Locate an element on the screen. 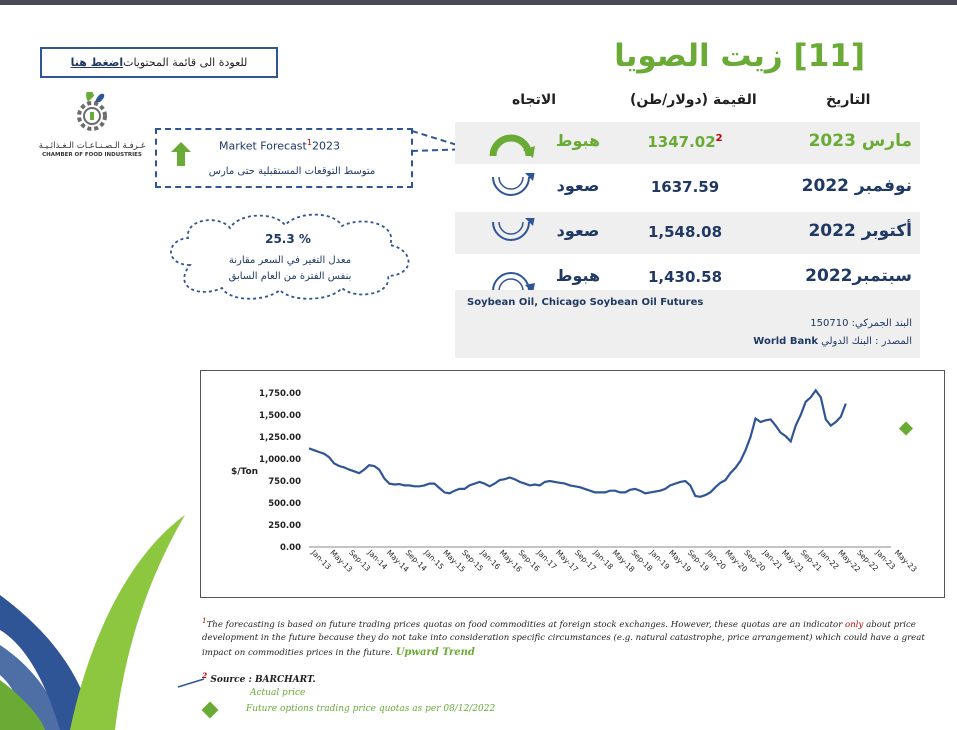 The image size is (957, 730). forecast-title: Market Forecast12023 is located at coordinates (279, 145).